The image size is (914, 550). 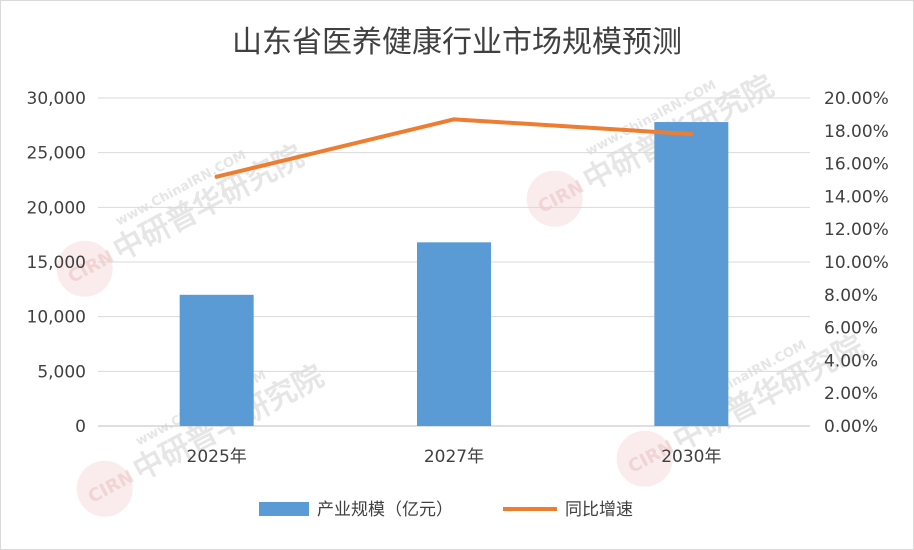 What do you see at coordinates (61, 372) in the screenshot?
I see `left-tick-label: 5,000` at bounding box center [61, 372].